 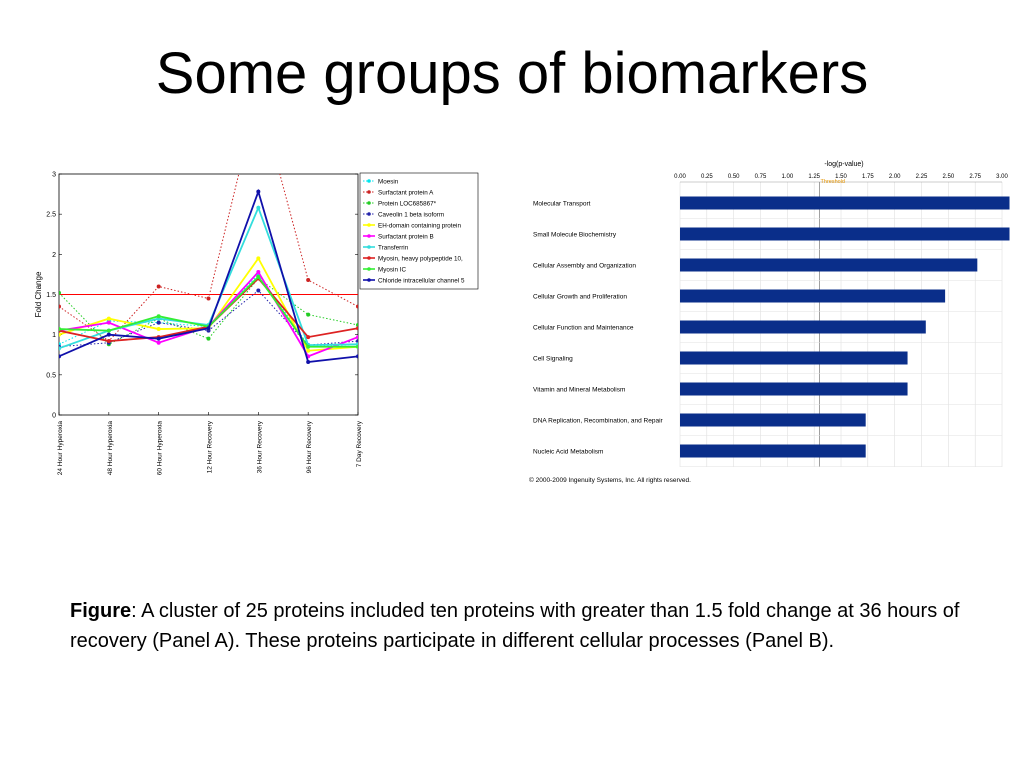 I want to click on x-tick-label: 96 Hour Recovery, so click(x=309, y=446).